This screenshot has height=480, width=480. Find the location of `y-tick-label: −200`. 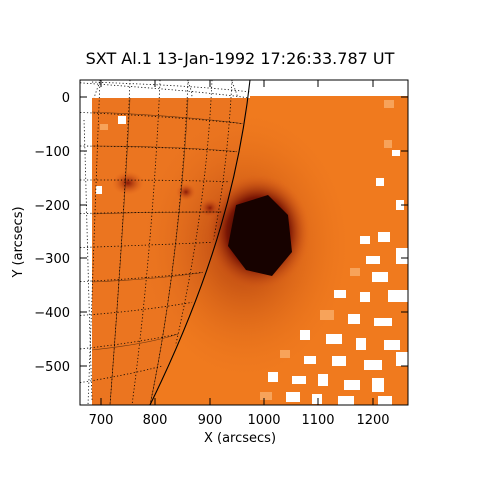

y-tick-label: −200 is located at coordinates (52, 206).